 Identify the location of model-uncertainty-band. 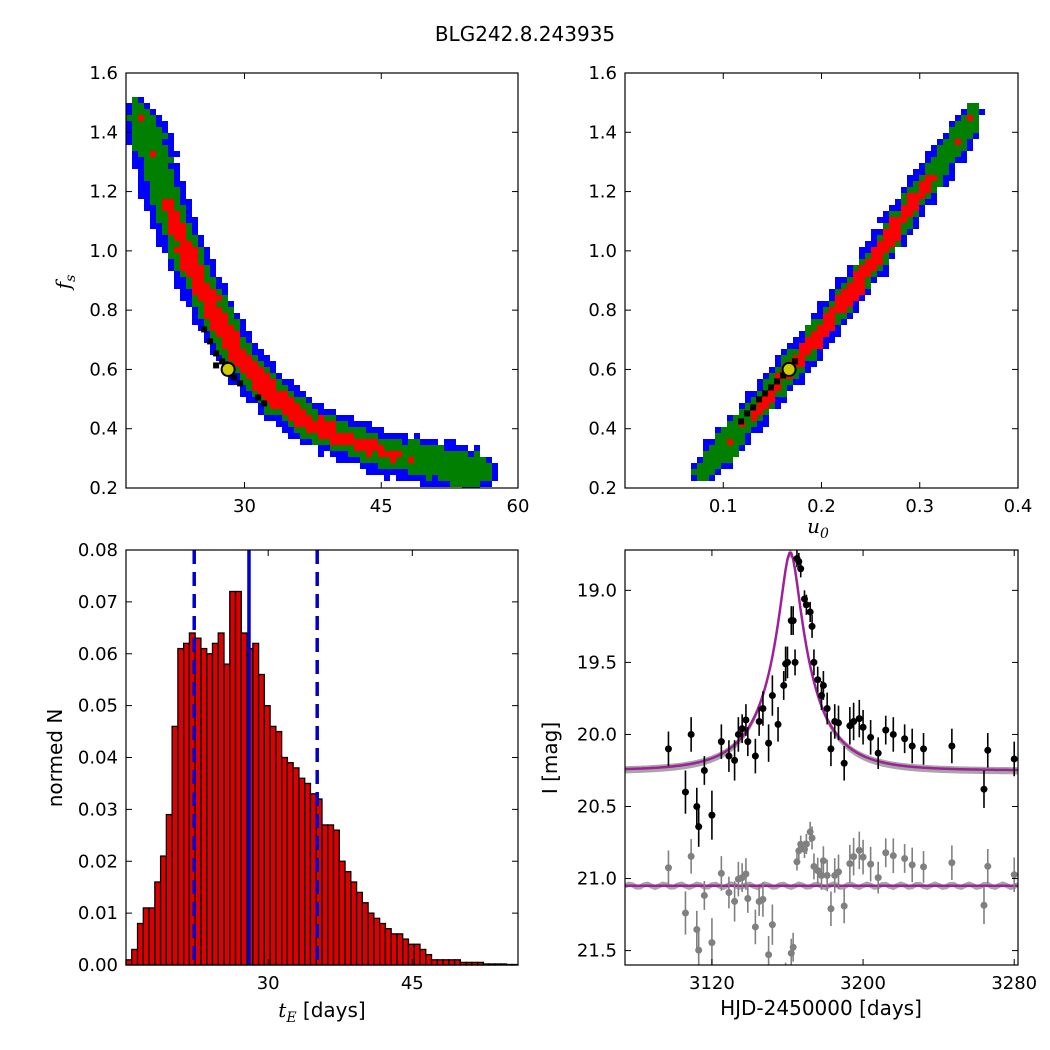
(821, 662).